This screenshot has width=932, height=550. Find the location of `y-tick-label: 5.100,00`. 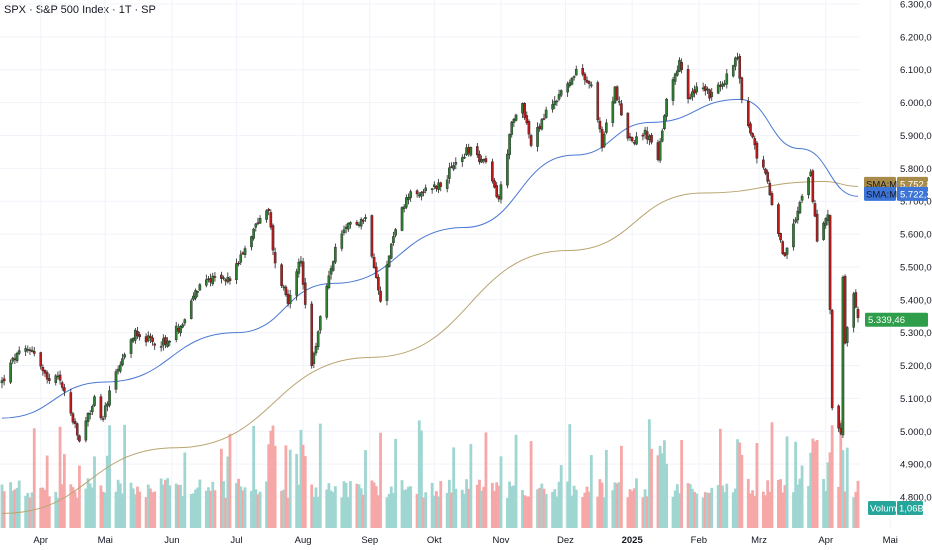

y-tick-label: 5.100,00 is located at coordinates (916, 399).